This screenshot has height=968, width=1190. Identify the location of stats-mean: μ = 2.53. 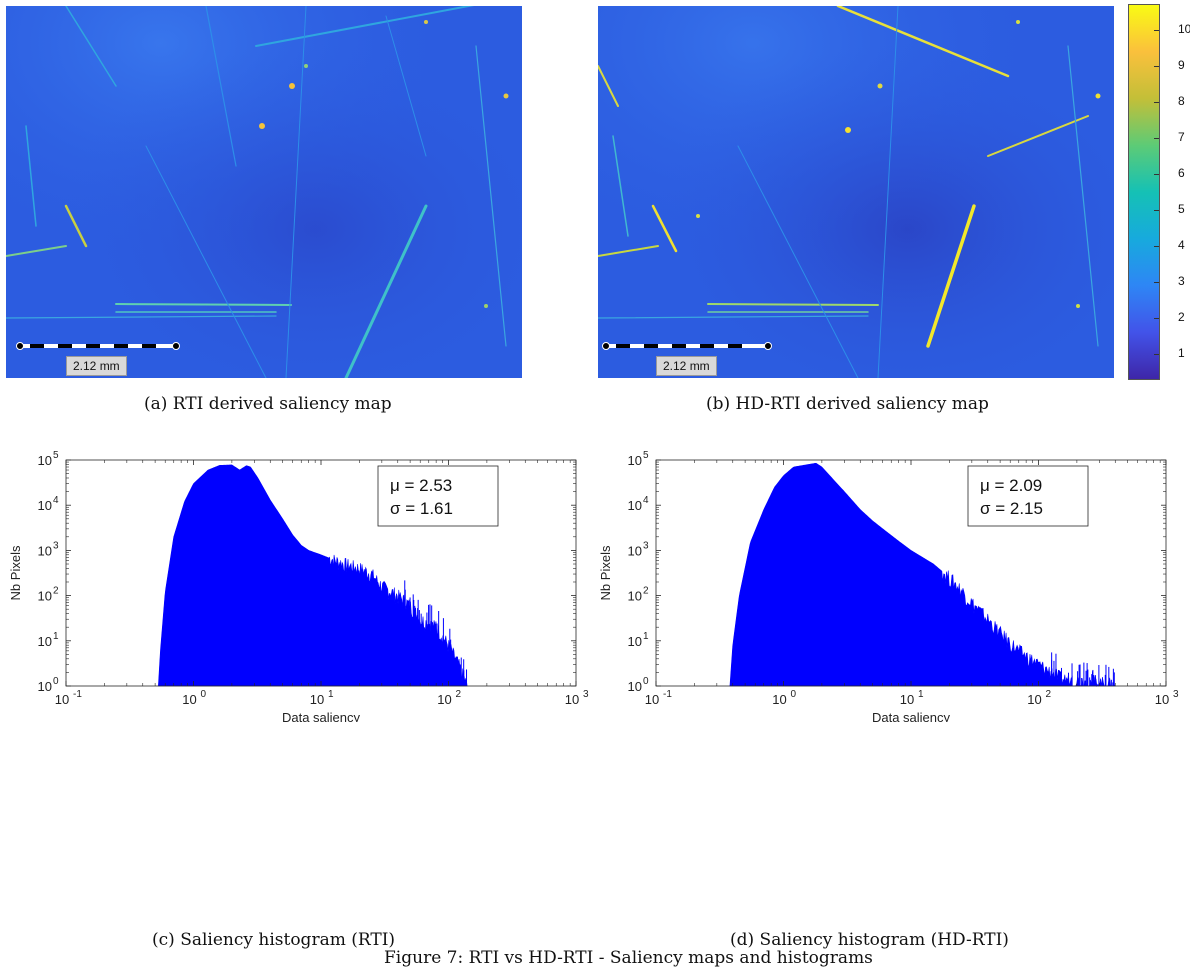
(421, 485).